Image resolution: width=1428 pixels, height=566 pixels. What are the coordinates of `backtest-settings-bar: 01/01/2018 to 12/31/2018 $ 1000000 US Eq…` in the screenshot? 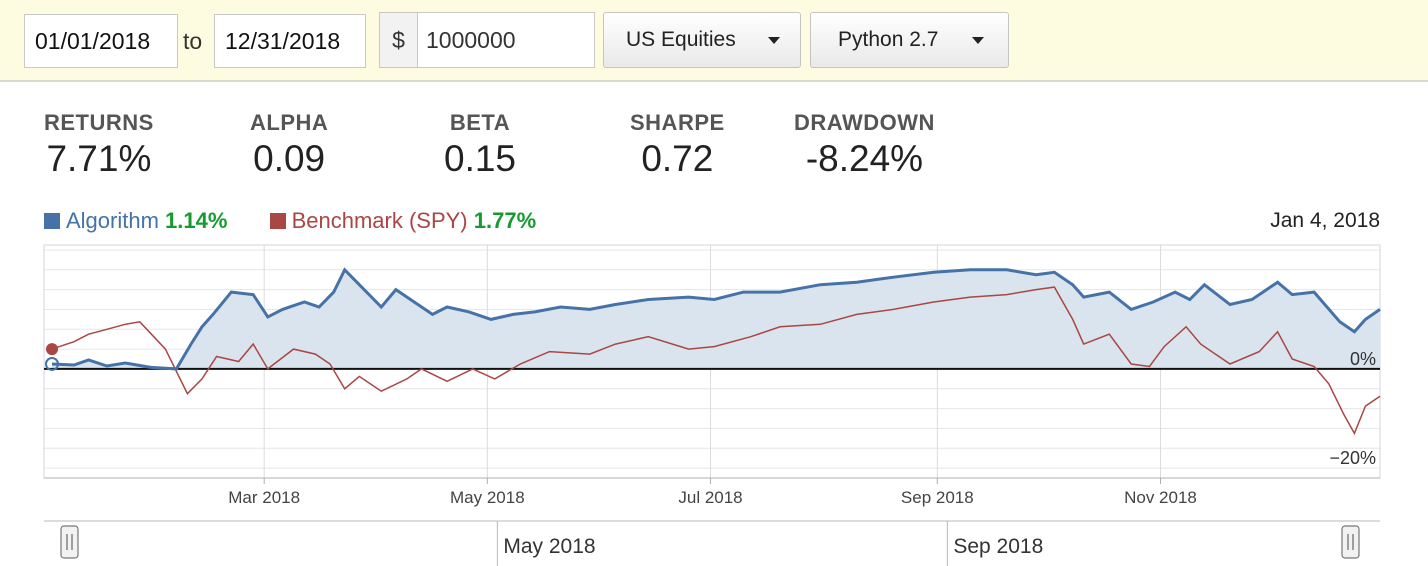 It's located at (714, 41).